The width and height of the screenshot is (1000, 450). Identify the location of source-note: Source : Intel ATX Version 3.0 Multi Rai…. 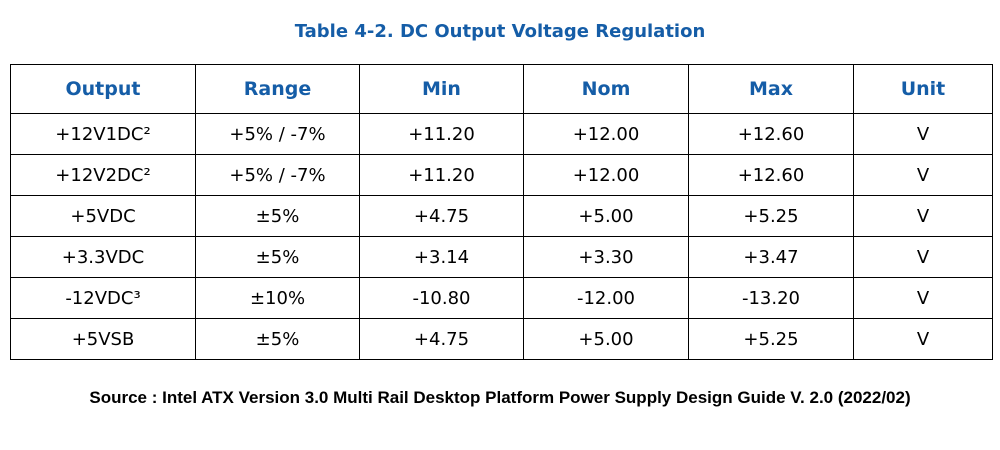
(500, 397).